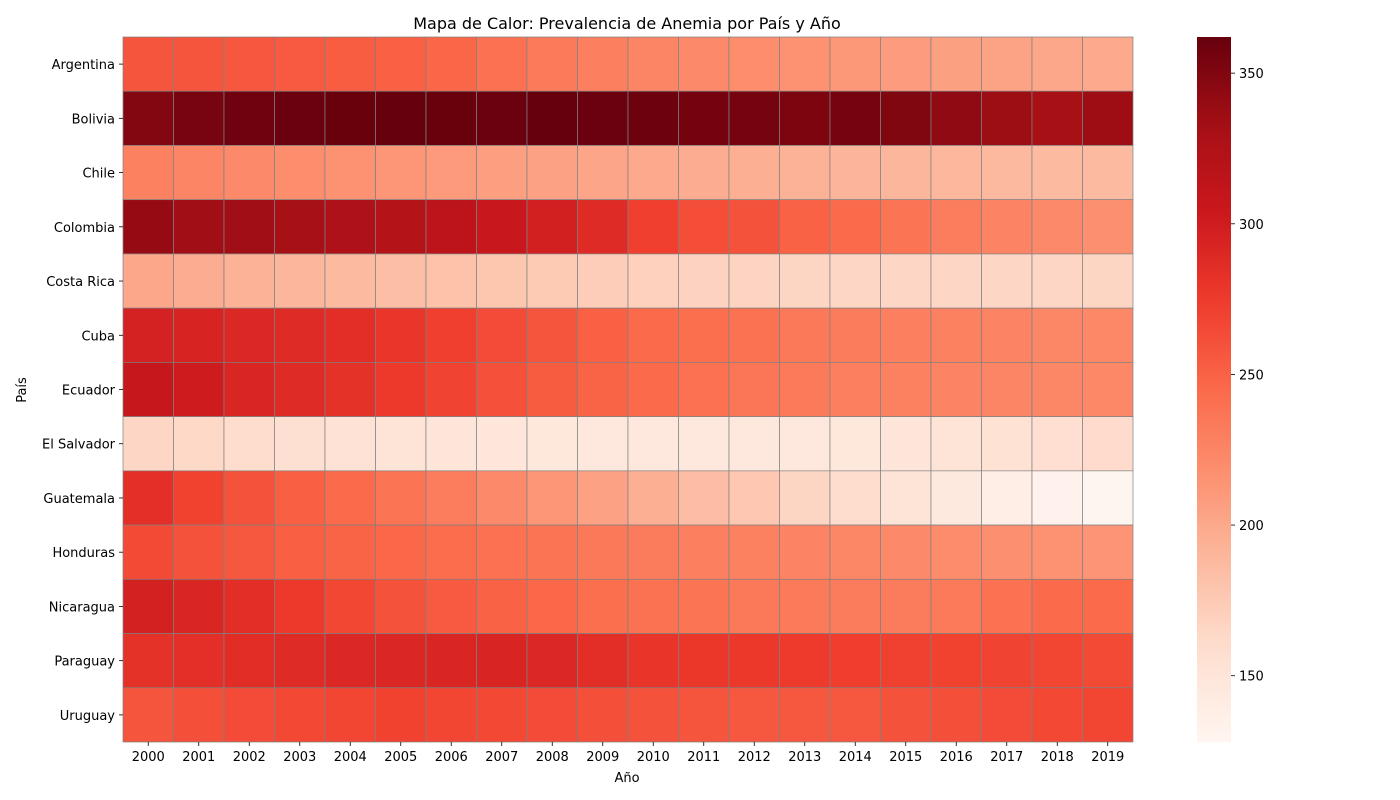  What do you see at coordinates (1251, 677) in the screenshot?
I see `colorbar-tick-label: 150` at bounding box center [1251, 677].